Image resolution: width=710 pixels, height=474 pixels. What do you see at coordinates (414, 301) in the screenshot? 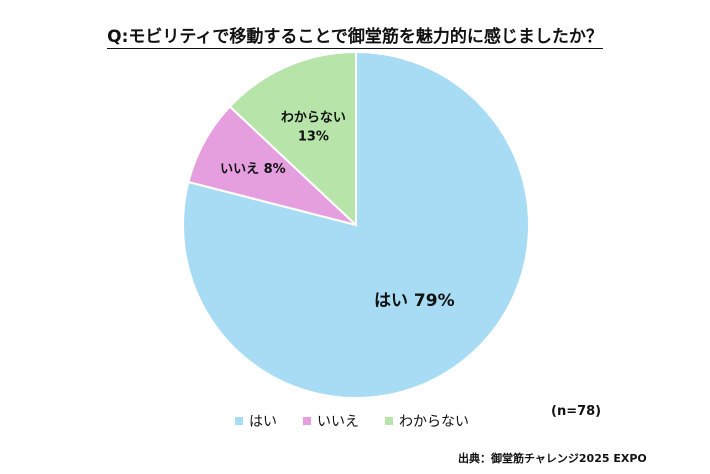
I see `slice-label-yes: はい 79%` at bounding box center [414, 301].